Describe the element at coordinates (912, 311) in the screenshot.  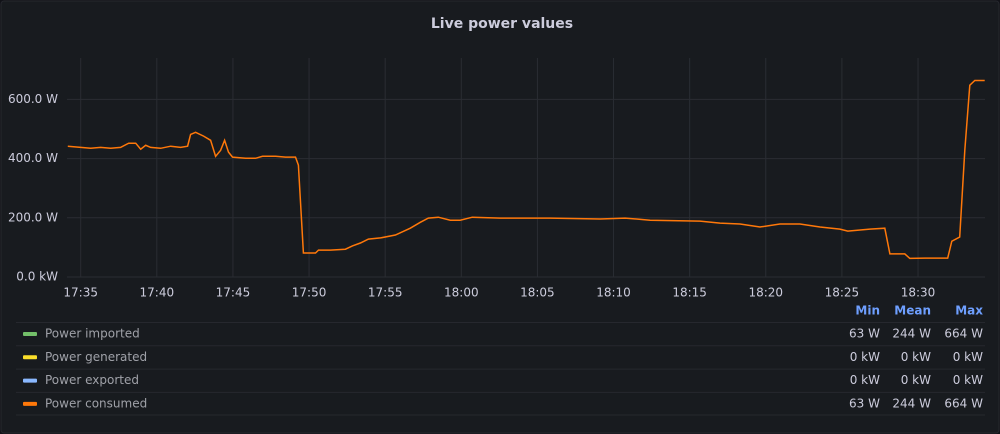
I see `legend-column-header: Mean` at that location.